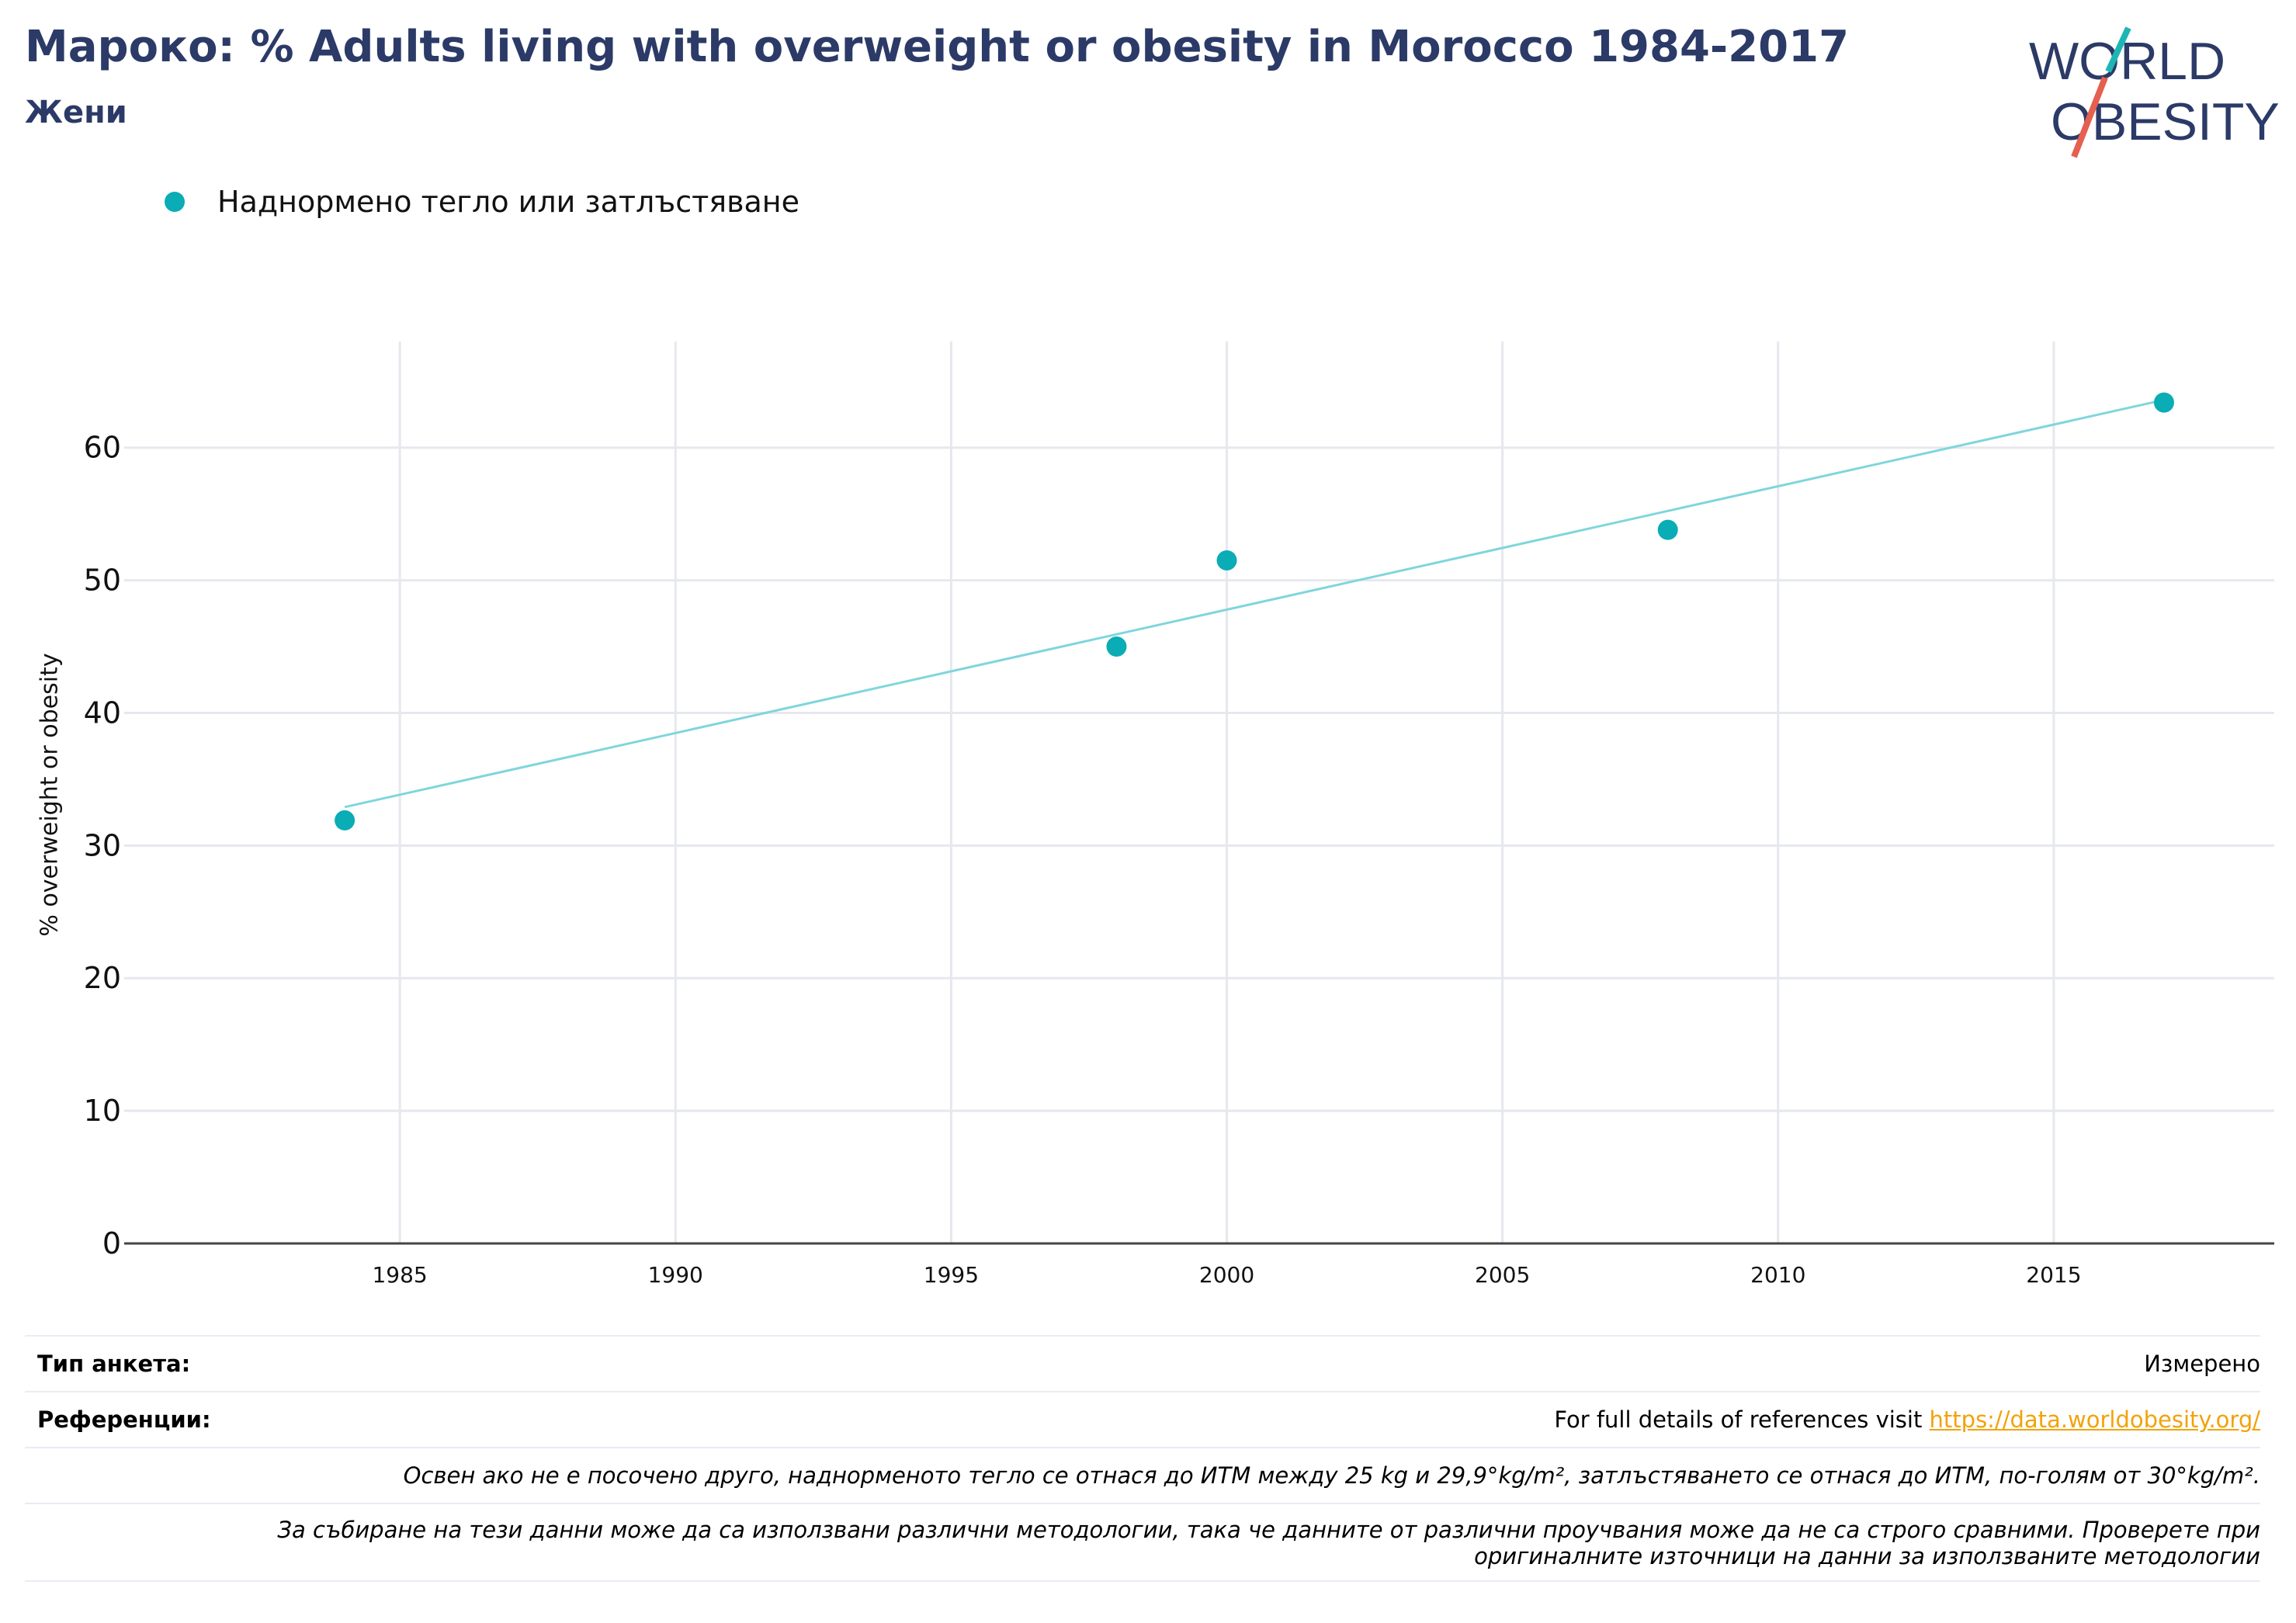 The height and width of the screenshot is (1623, 2296). I want to click on legend: Наднормено тегло или затлъстяване, so click(482, 201).